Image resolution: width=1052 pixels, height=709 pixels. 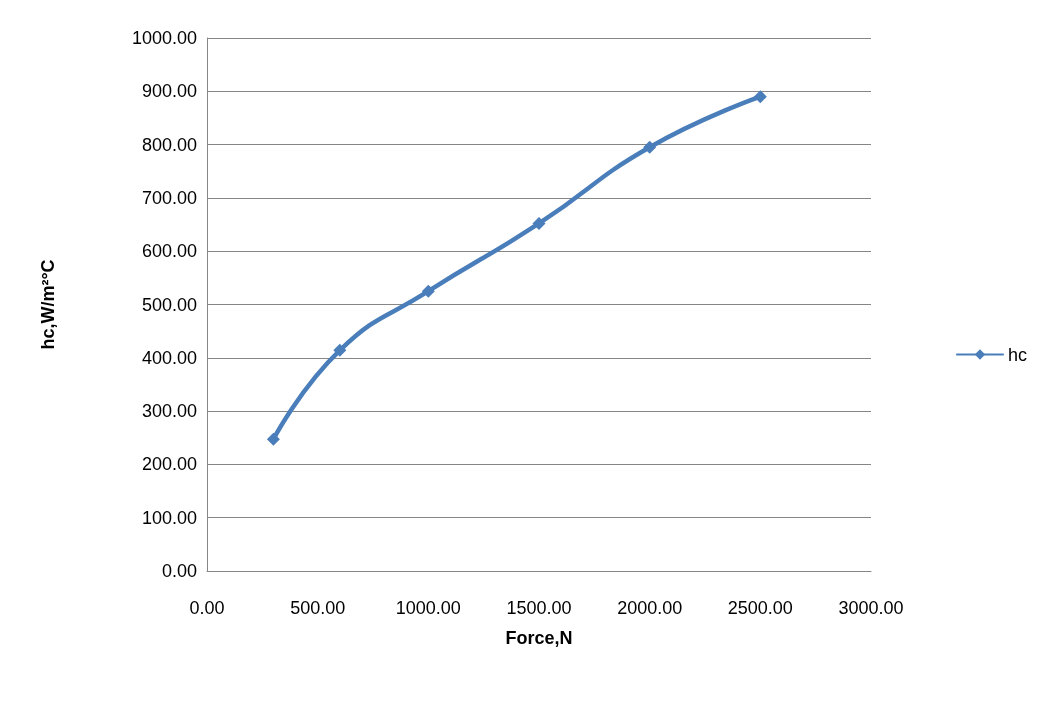 I want to click on y-tick-label: 400.00, so click(x=169, y=357).